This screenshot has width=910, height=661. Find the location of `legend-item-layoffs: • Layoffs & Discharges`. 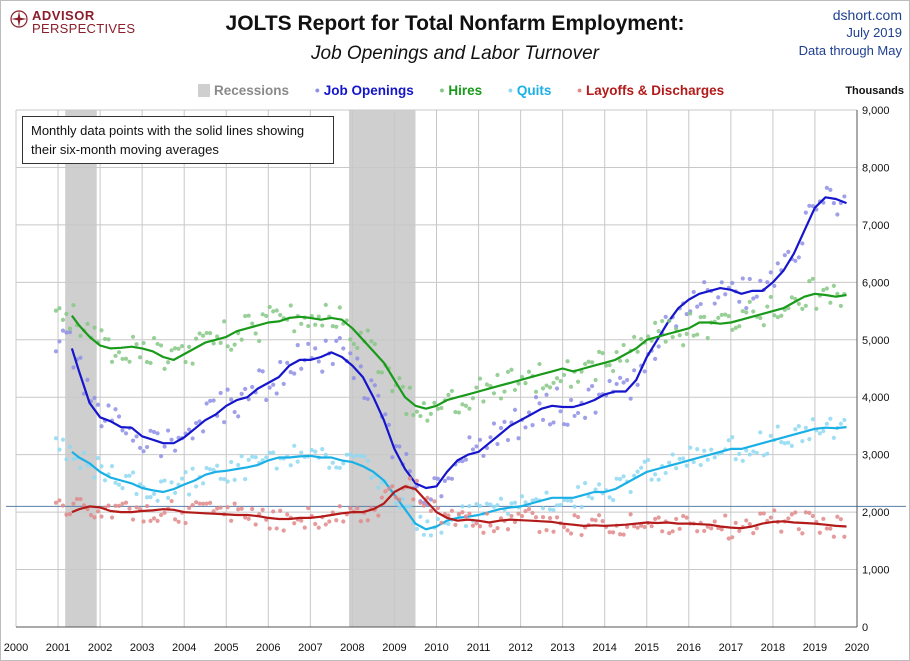

legend-item-layoffs: • Layoffs & Discharges is located at coordinates (650, 90).